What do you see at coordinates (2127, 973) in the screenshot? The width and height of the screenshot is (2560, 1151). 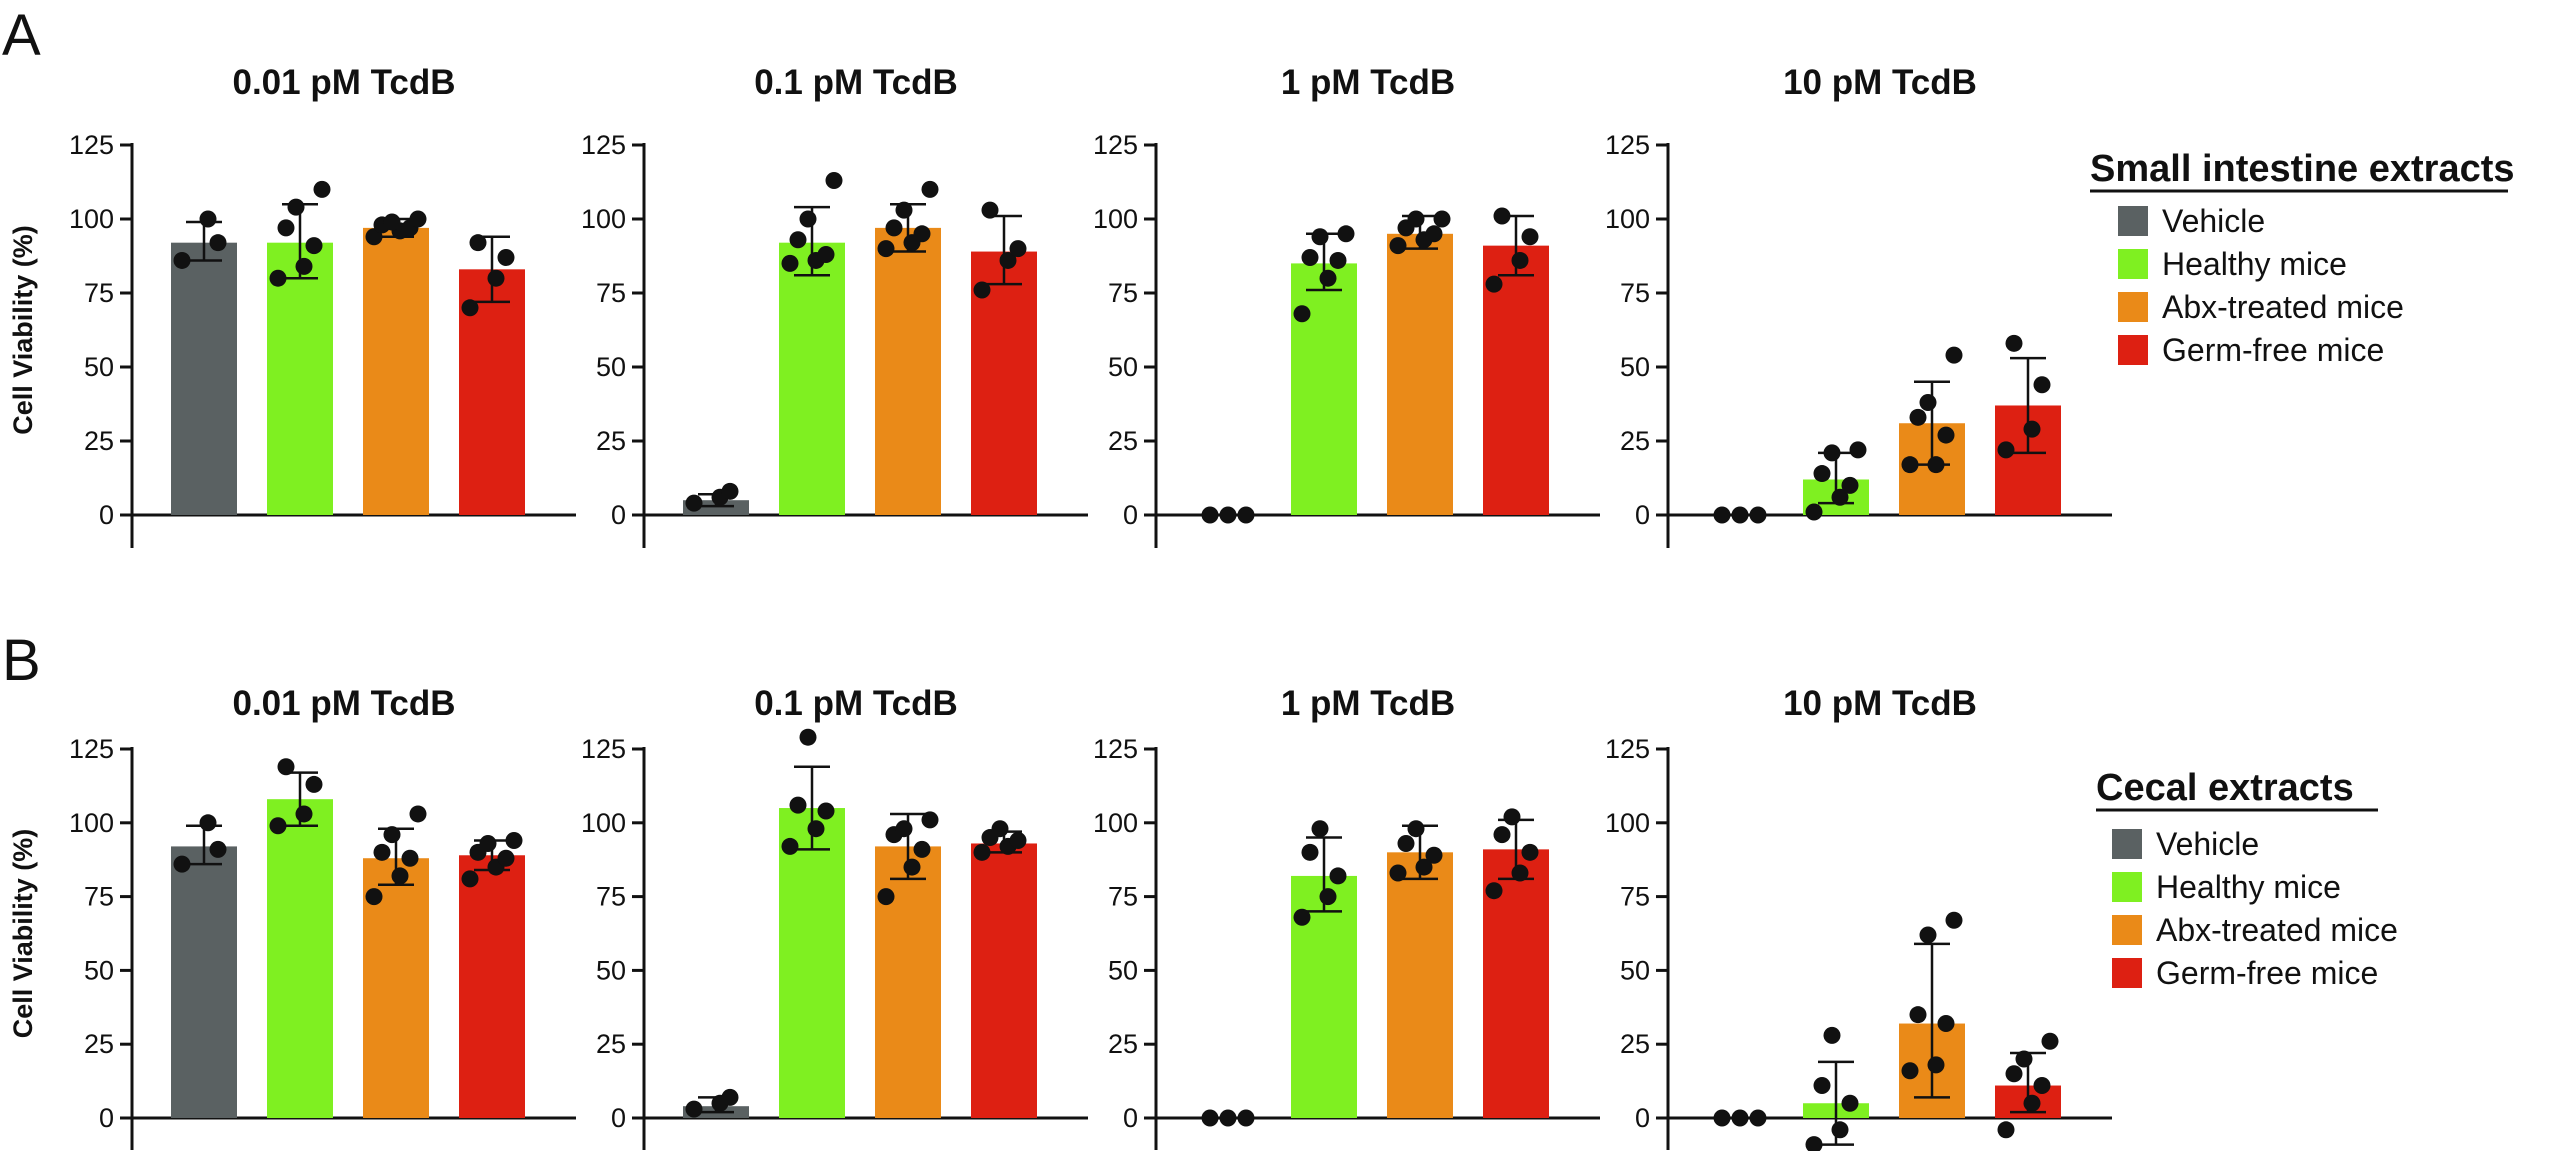 I see `legend-swatch-germfree` at bounding box center [2127, 973].